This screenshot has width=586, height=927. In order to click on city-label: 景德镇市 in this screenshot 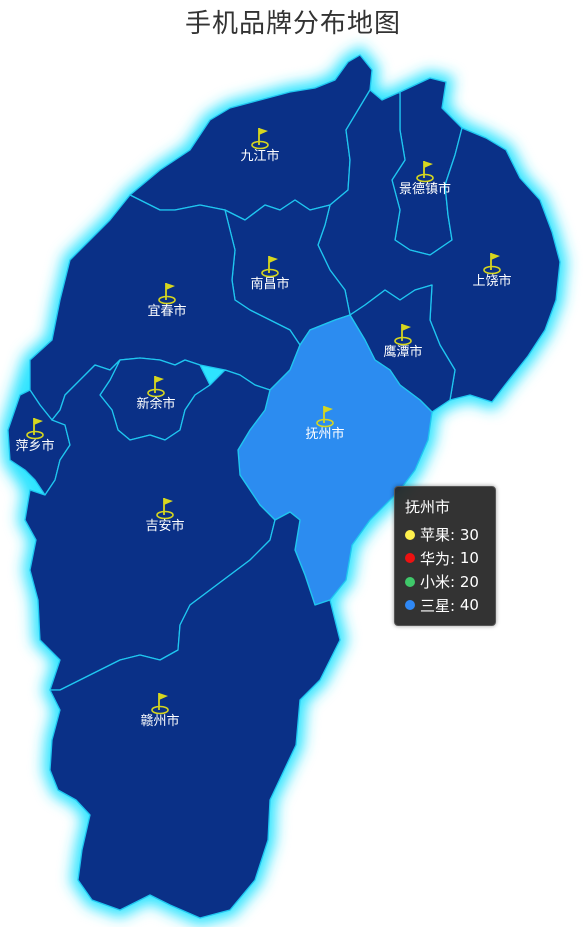, I will do `click(425, 189)`.